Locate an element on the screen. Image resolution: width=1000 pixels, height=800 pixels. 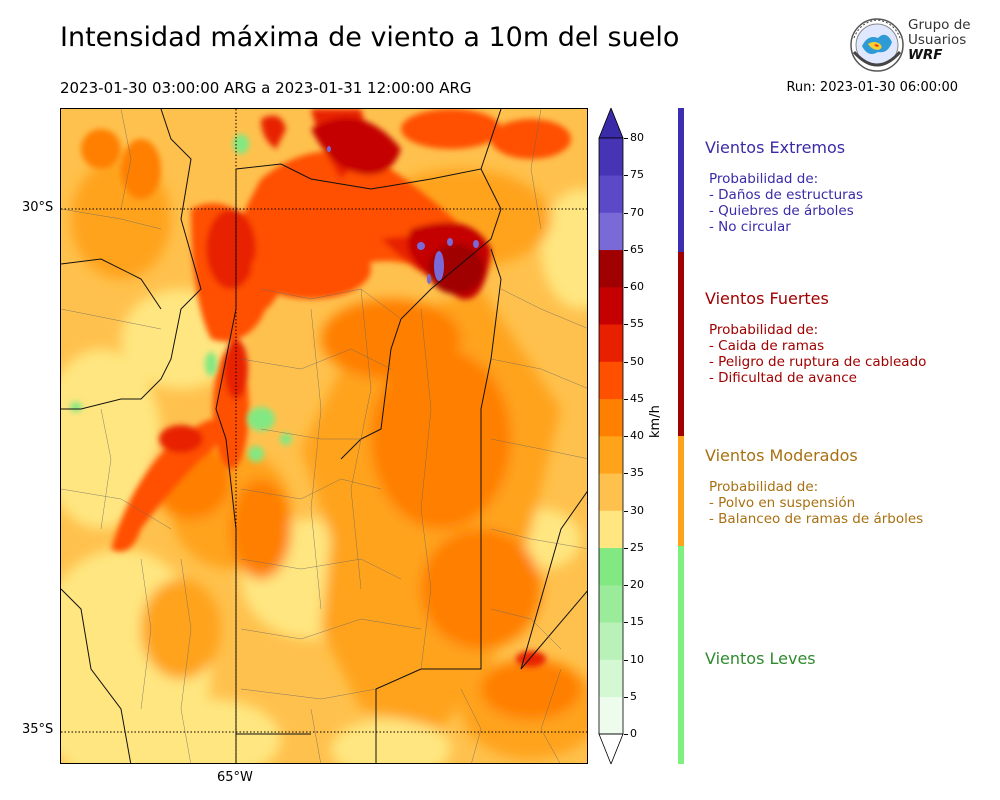
logo-text-line1: Grupo de is located at coordinates (939, 25).